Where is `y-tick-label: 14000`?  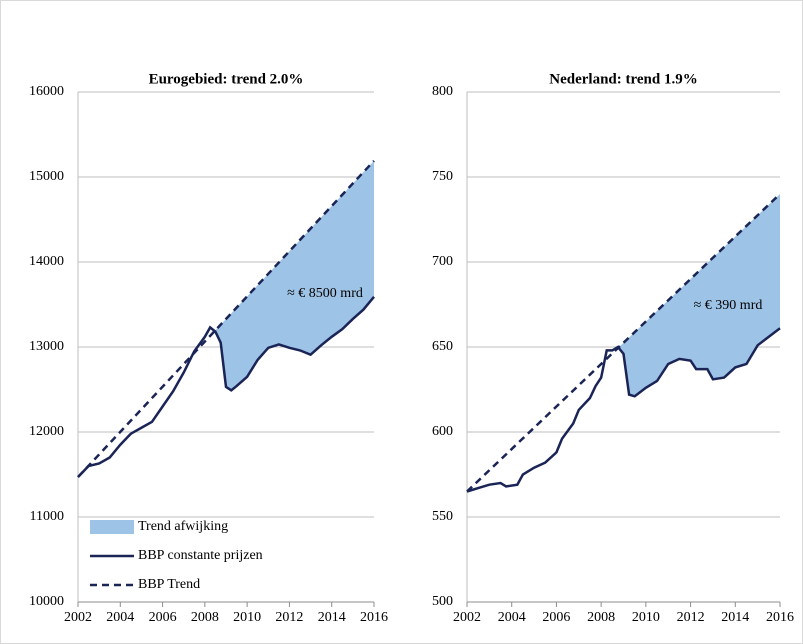
y-tick-label: 14000 is located at coordinates (46, 261).